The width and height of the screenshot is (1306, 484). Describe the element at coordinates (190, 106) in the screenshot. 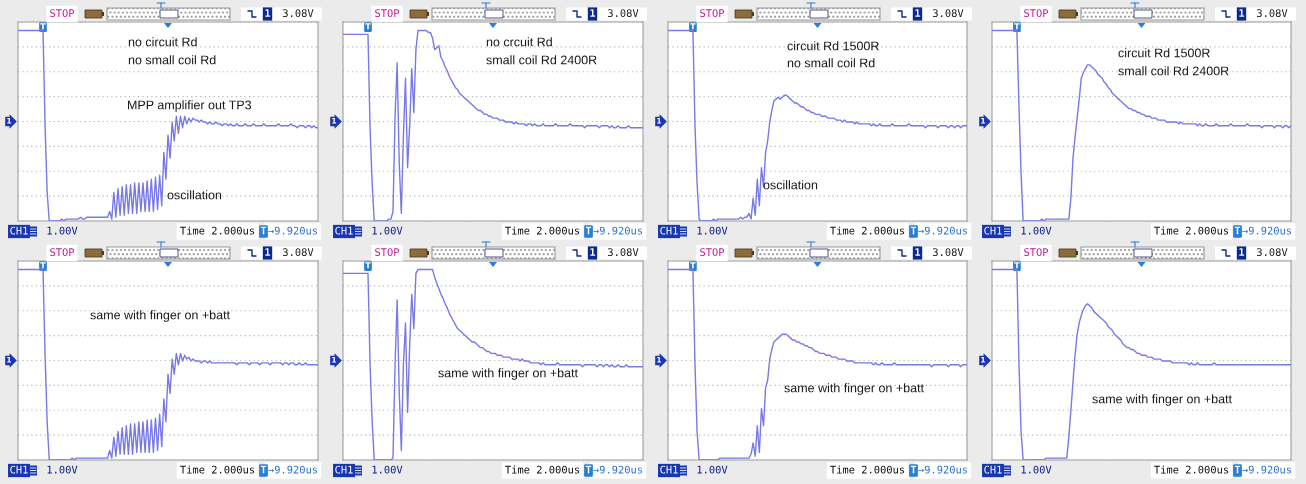

I see `annotation: MPP amplifier out TP3` at that location.